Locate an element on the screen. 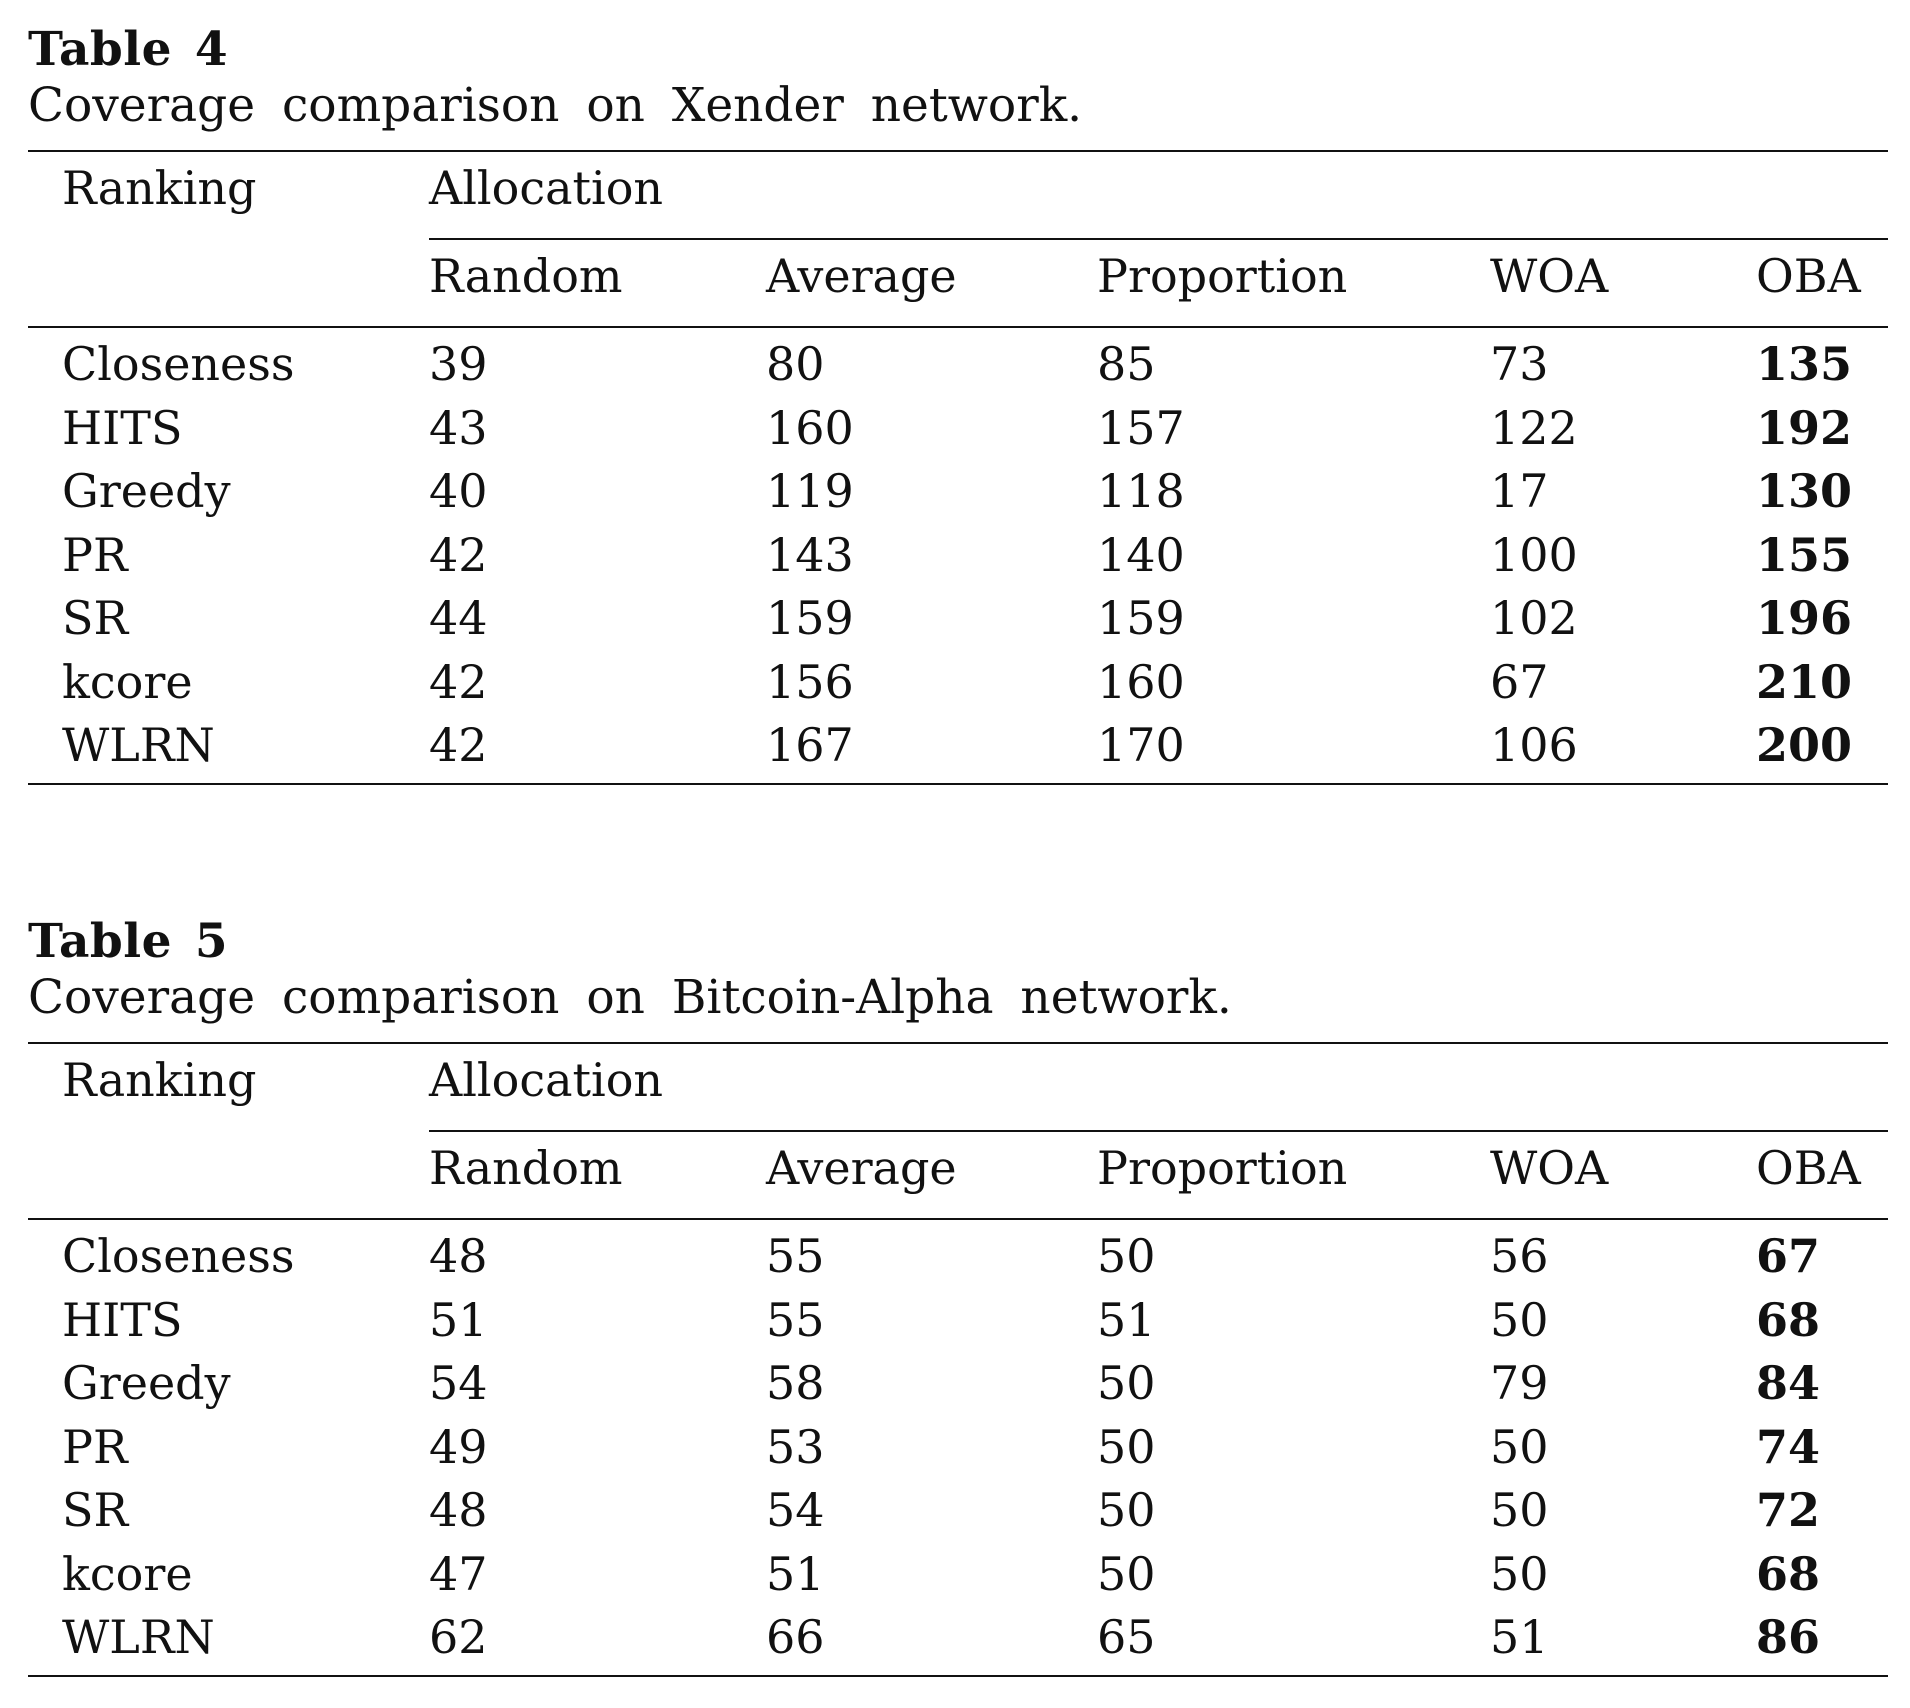  table-cell: 210 is located at coordinates (1804, 681).